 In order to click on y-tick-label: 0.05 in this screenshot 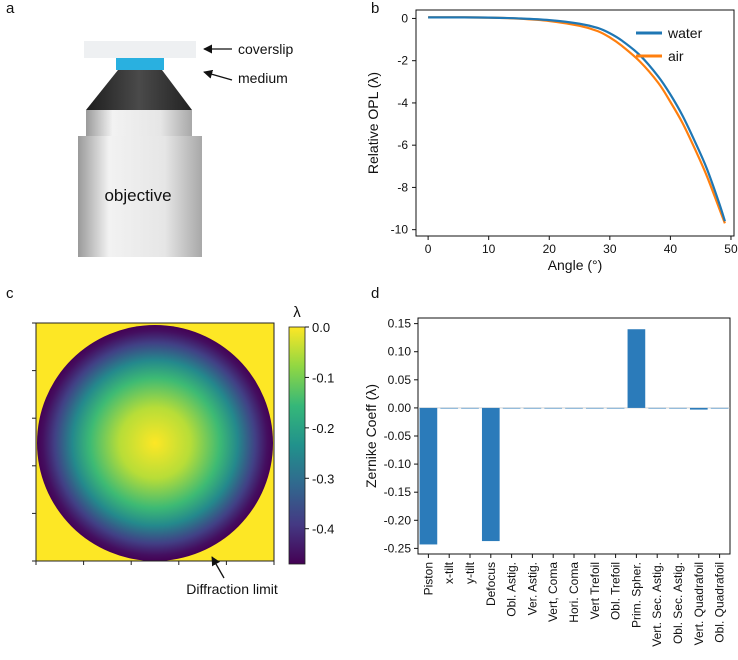, I will do `click(400, 380)`.